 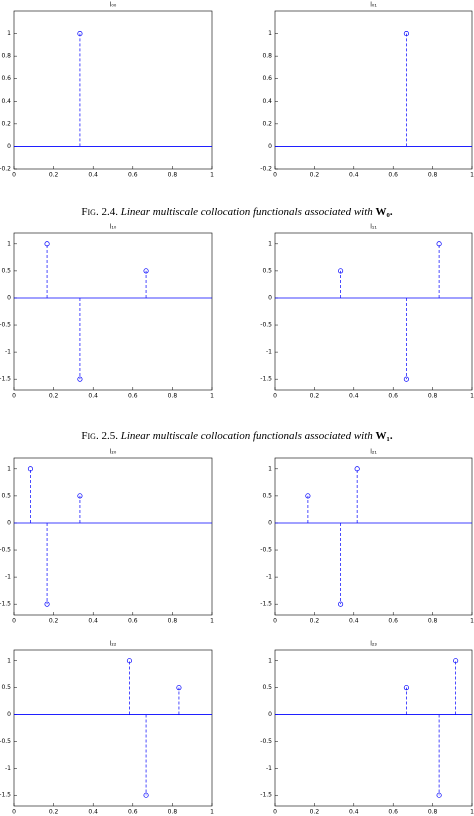 I want to click on chart-title: l₂₁, so click(x=373, y=452).